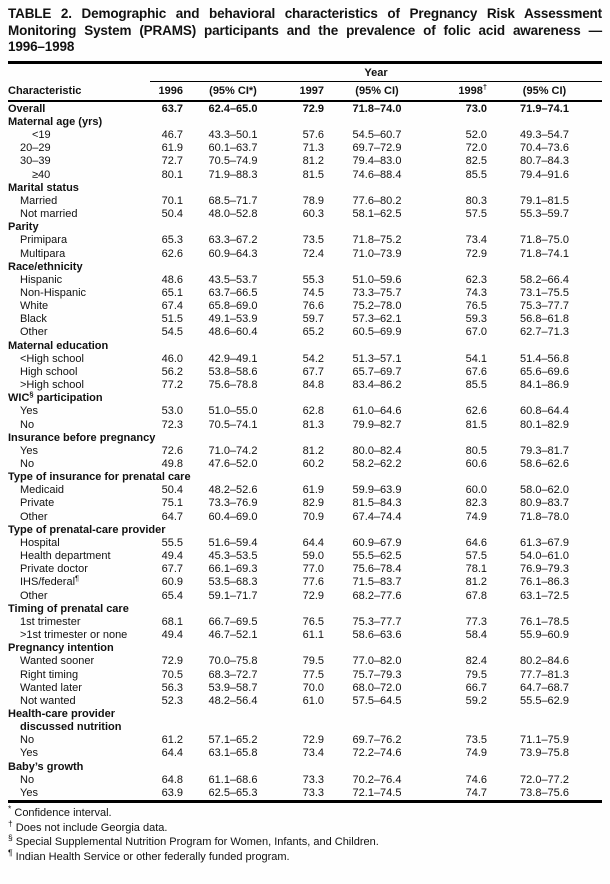 The height and width of the screenshot is (884, 610). I want to click on value-cell: 57.6, so click(313, 135).